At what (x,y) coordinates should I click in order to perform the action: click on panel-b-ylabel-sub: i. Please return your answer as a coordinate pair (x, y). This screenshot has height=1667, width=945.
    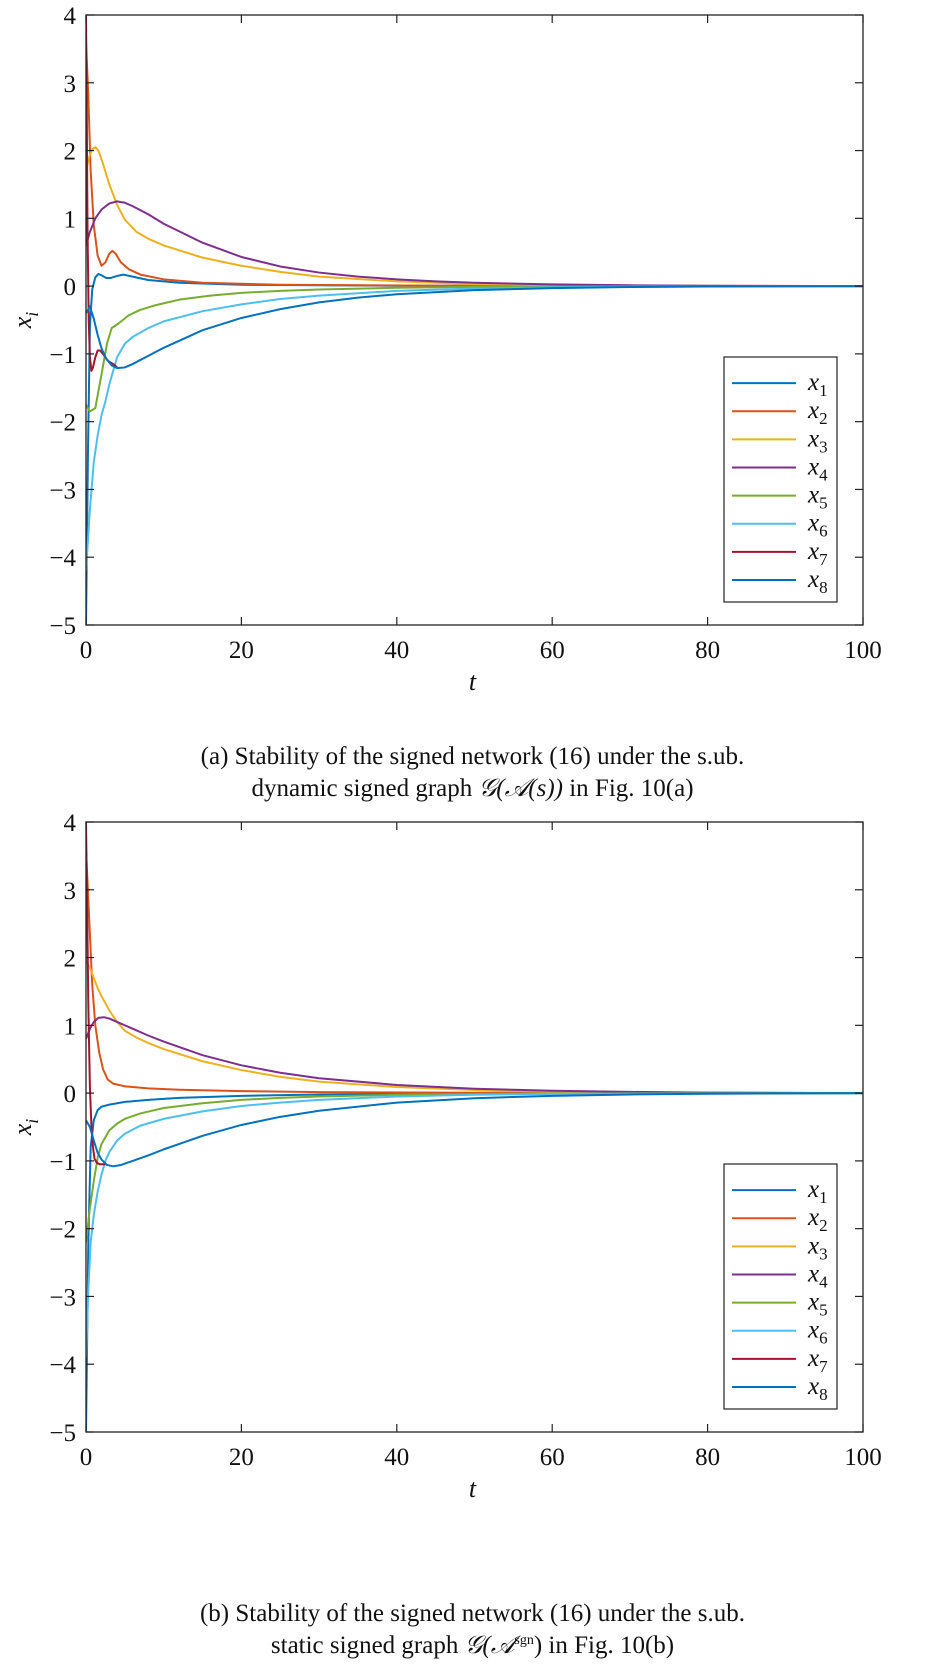
    Looking at the image, I should click on (32, 1121).